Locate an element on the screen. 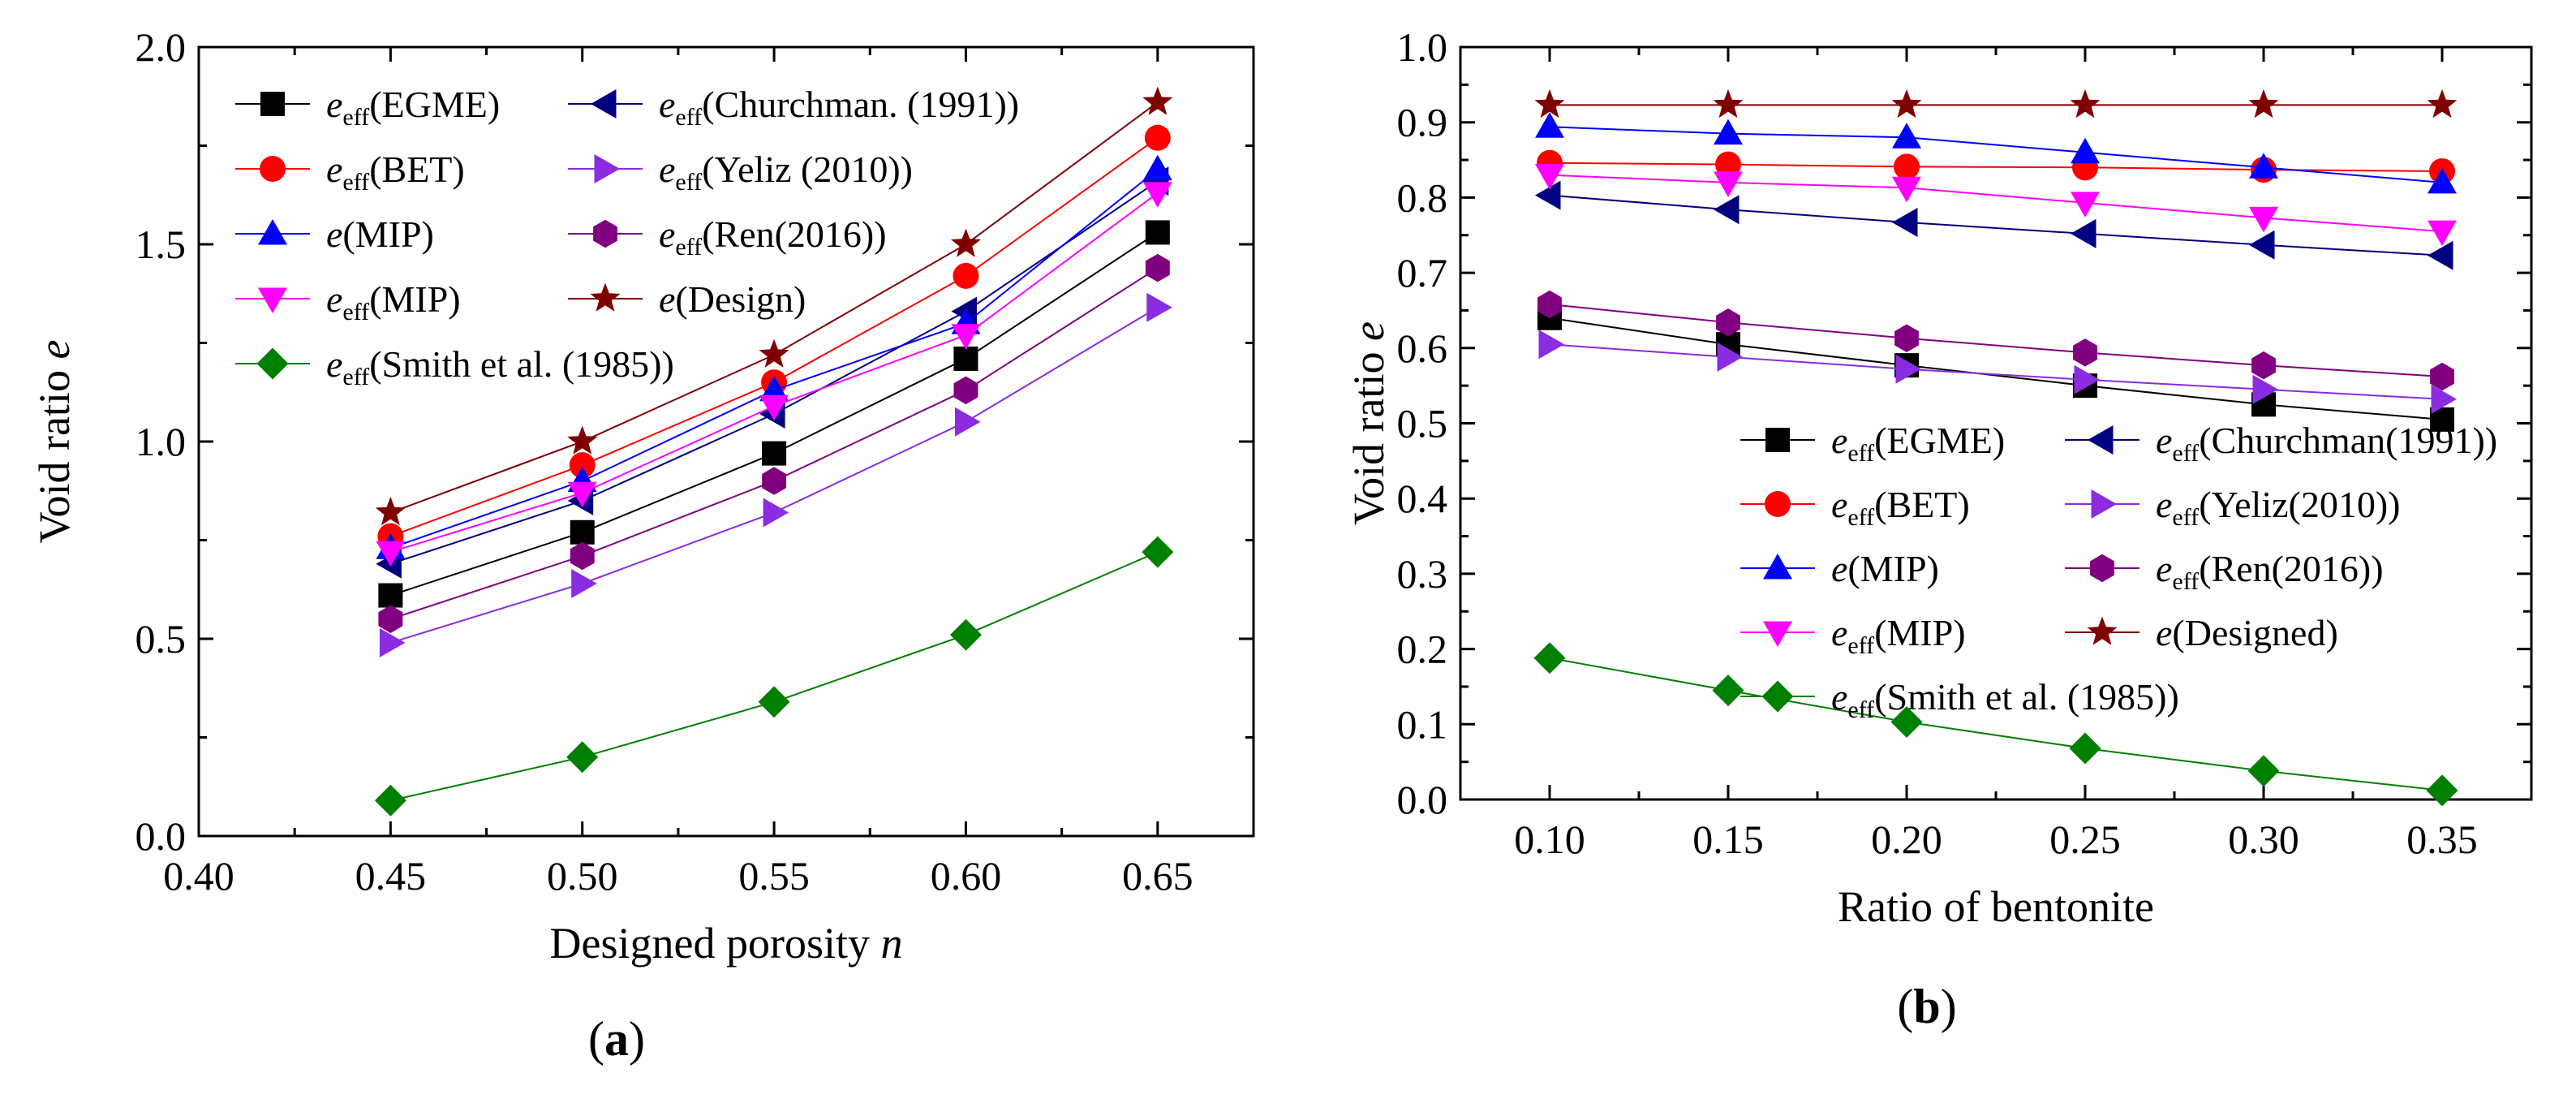 The height and width of the screenshot is (1099, 2576). legend-entry-ren: eeff(Ren(2016)) is located at coordinates (2224, 571).